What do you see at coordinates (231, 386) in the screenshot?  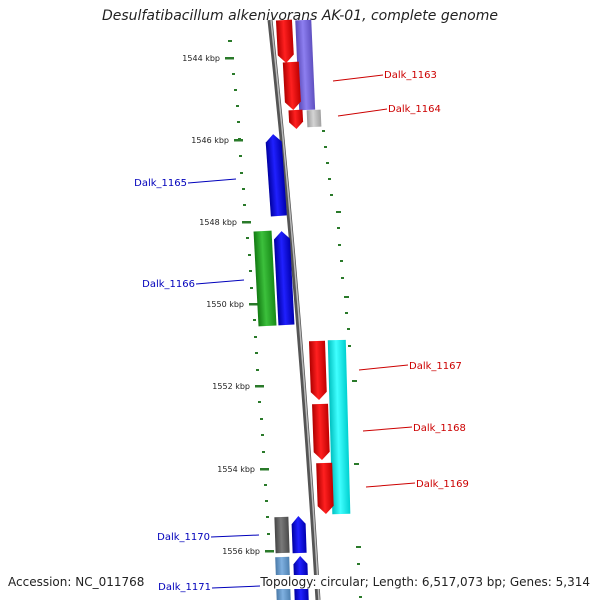 I see `ruler-tick-label: 1552 kbp` at bounding box center [231, 386].